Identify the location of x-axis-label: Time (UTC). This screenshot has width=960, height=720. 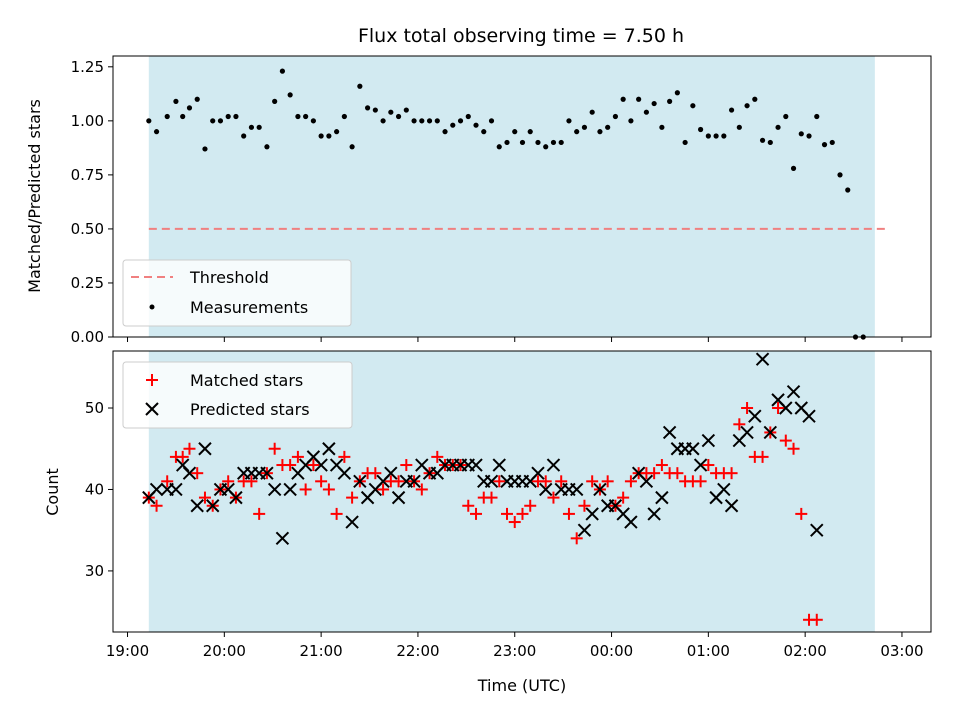
(521, 685).